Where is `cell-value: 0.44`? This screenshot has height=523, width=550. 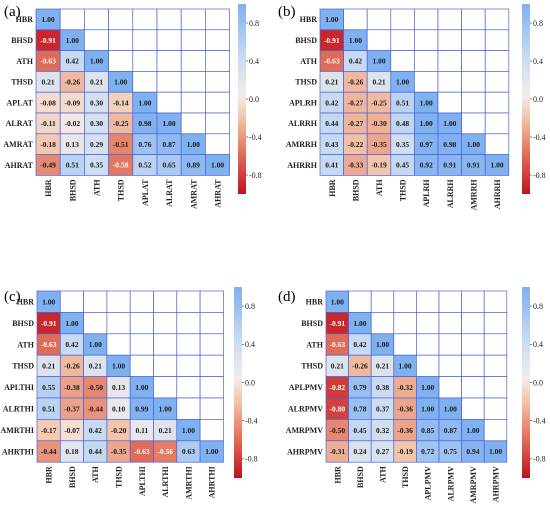
cell-value: 0.44 is located at coordinates (95, 451).